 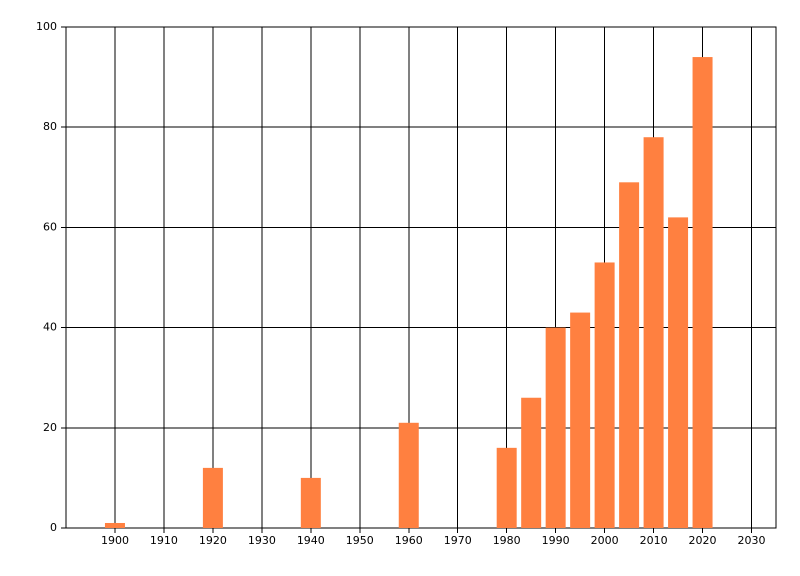 What do you see at coordinates (458, 540) in the screenshot?
I see `x-tick-label: 1970` at bounding box center [458, 540].